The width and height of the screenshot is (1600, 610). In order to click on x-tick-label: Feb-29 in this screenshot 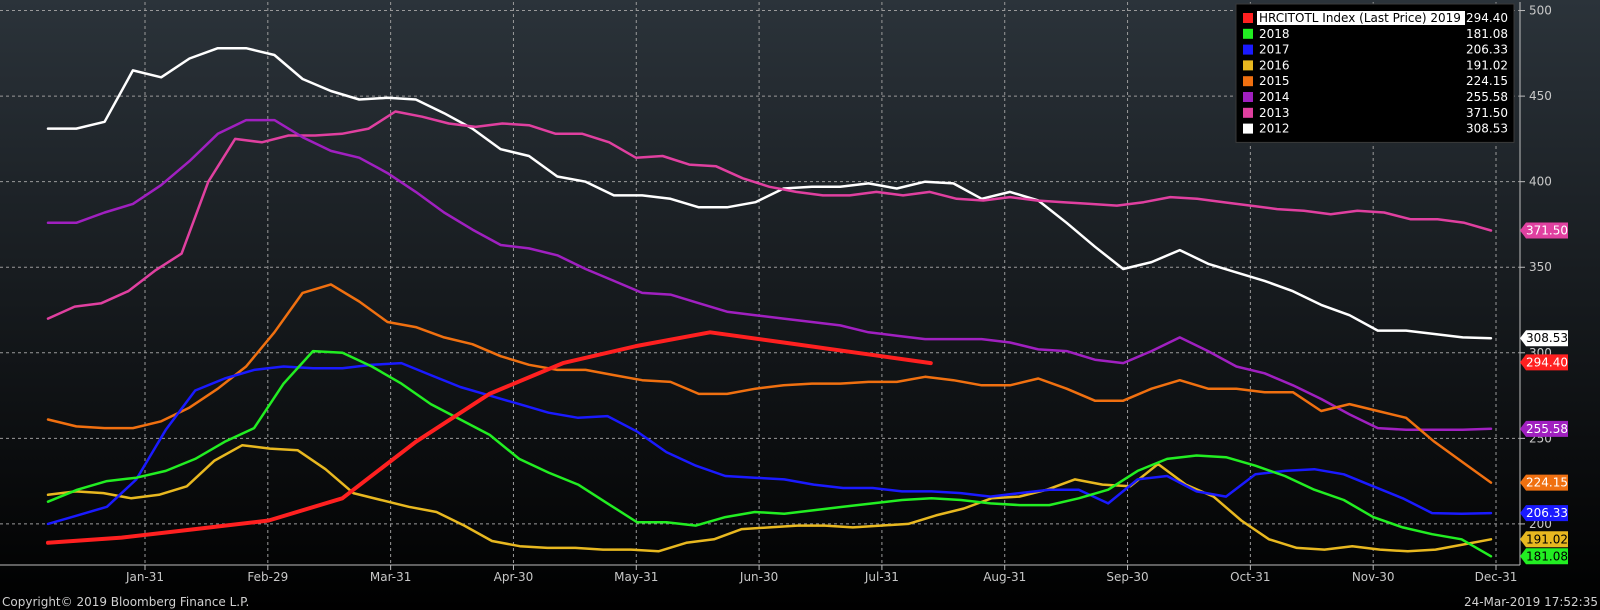, I will do `click(267, 577)`.